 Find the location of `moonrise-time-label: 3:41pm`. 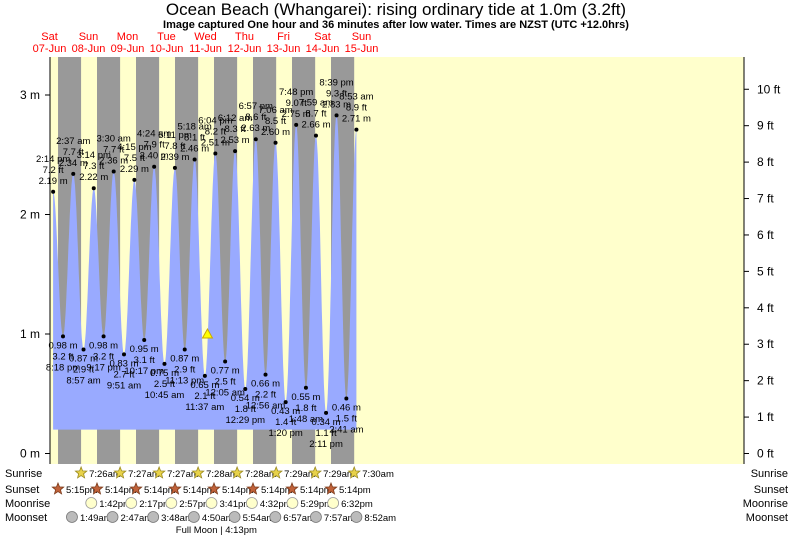

moonrise-time-label: 3:41pm is located at coordinates (235, 504).